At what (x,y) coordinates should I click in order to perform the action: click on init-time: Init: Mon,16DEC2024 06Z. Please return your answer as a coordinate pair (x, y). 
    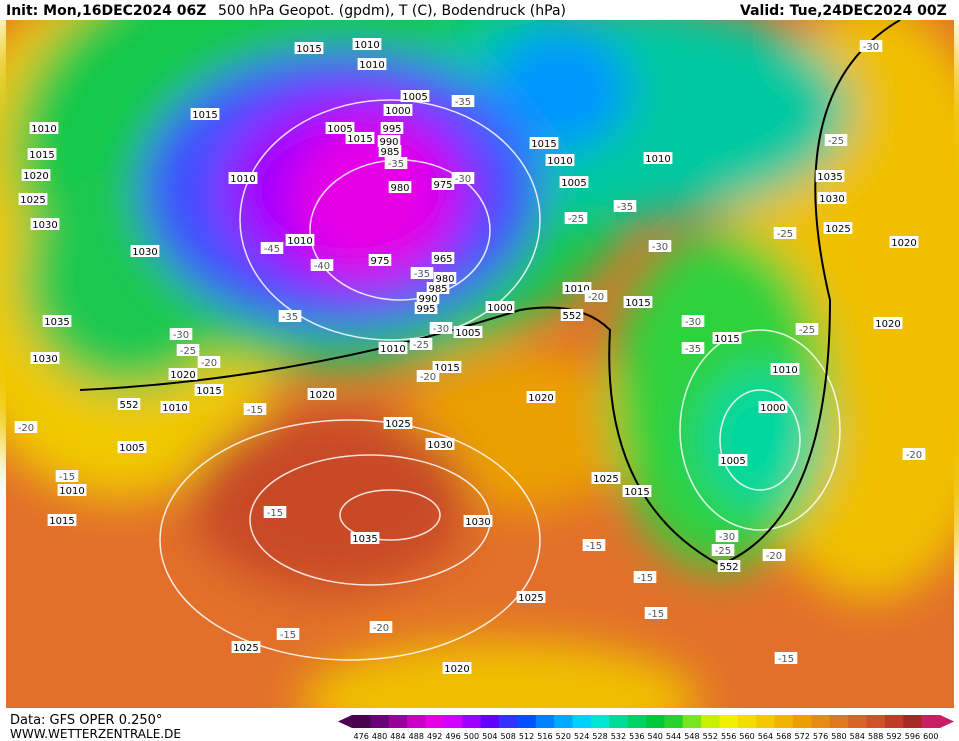
    Looking at the image, I should click on (106, 11).